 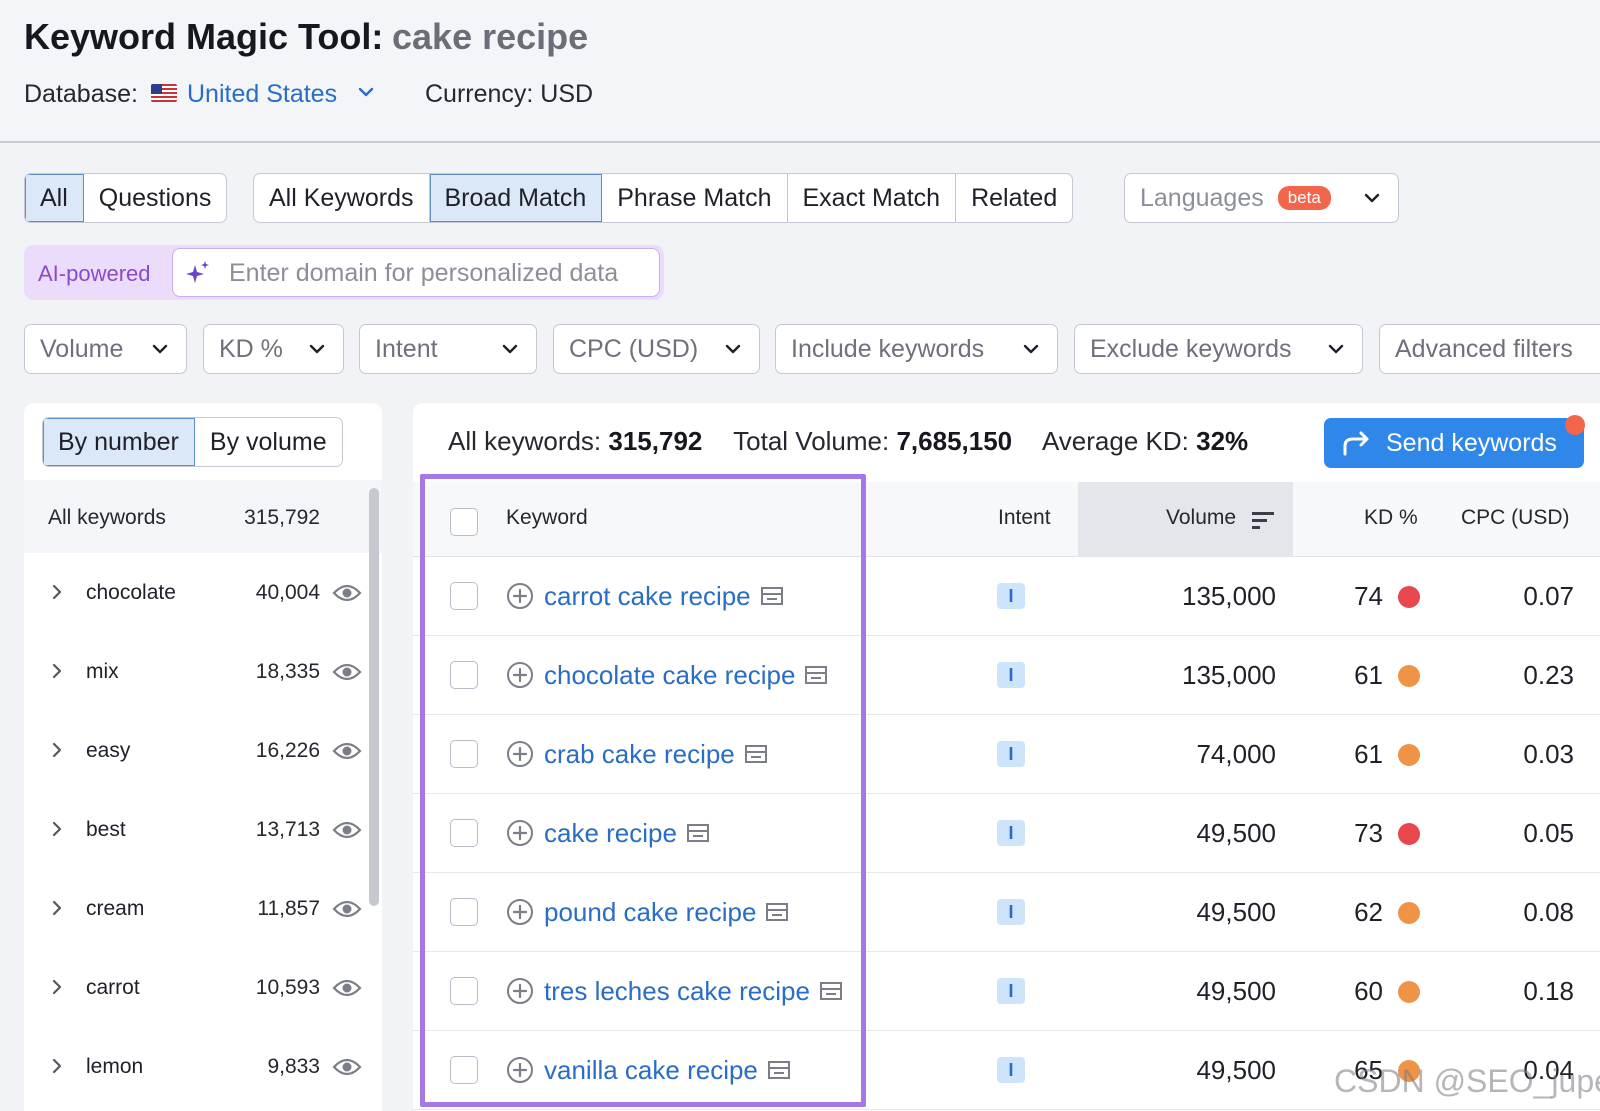 What do you see at coordinates (366, 92) in the screenshot?
I see `chevron-down-icon` at bounding box center [366, 92].